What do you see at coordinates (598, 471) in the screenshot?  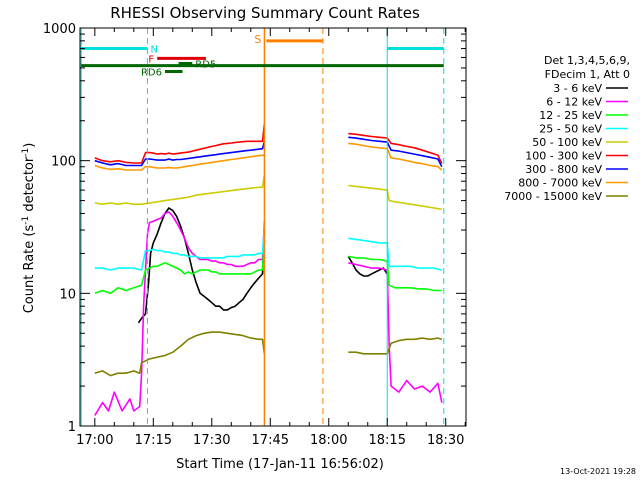 I see `footer-date: 13-Oct-2021 19:28` at bounding box center [598, 471].